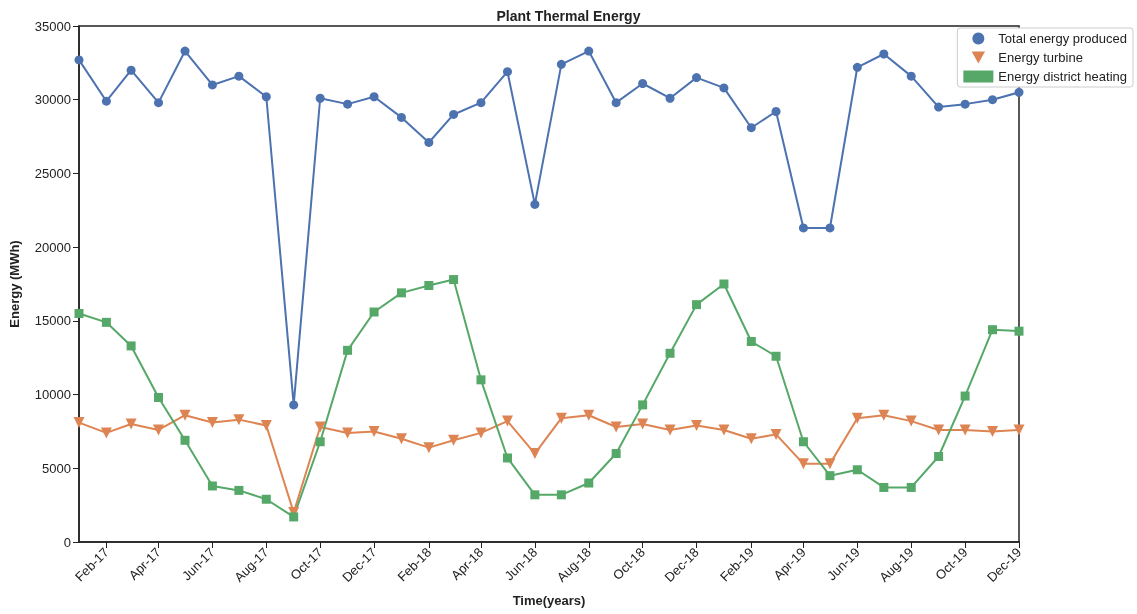 This screenshot has height=614, width=1137. What do you see at coordinates (52, 395) in the screenshot?
I see `y-tick-label: 10000` at bounding box center [52, 395].